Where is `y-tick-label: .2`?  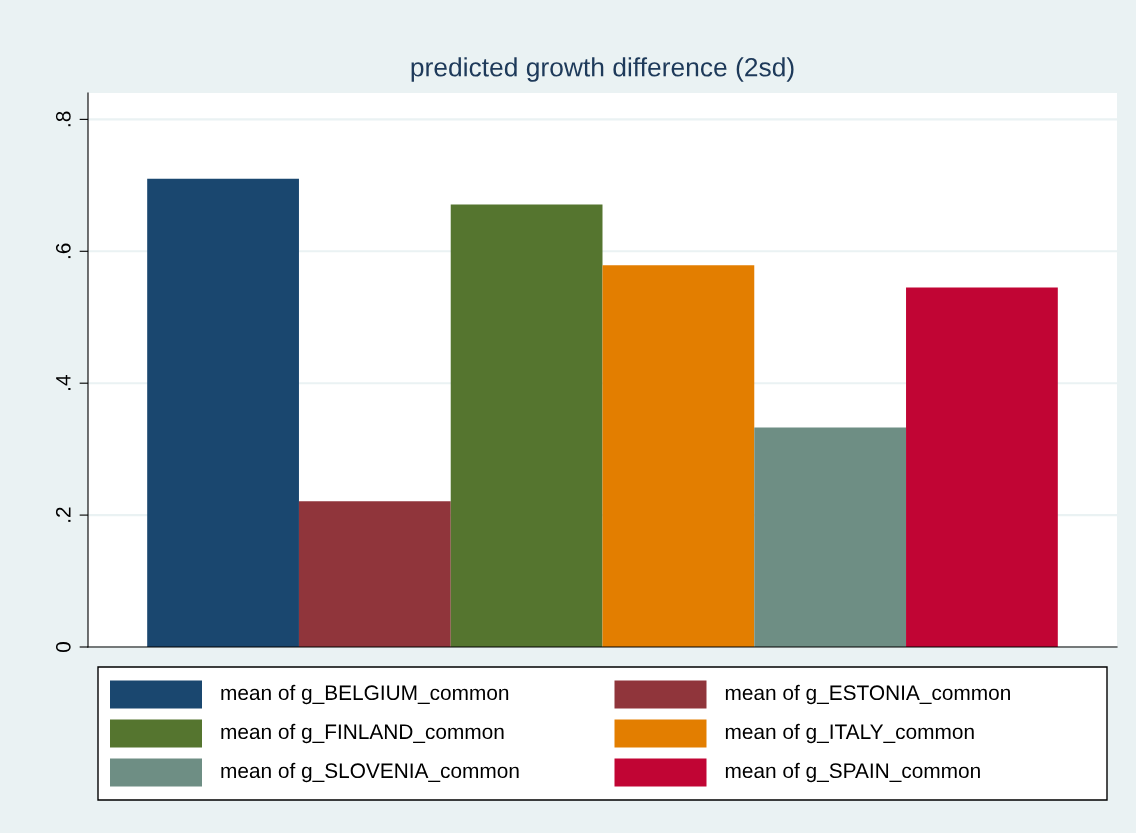
y-tick-label: .2 is located at coordinates (63, 514).